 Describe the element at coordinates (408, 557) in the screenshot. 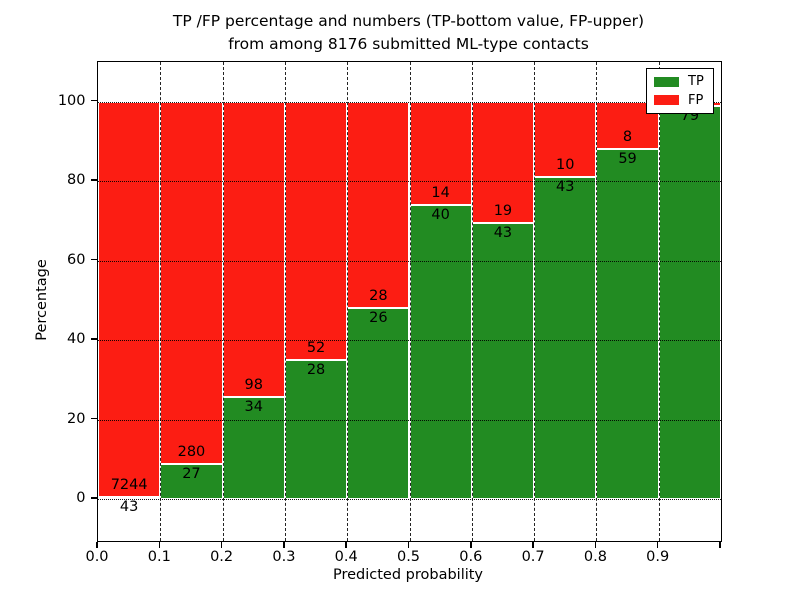

I see `x-tick-label: 0.5` at that location.